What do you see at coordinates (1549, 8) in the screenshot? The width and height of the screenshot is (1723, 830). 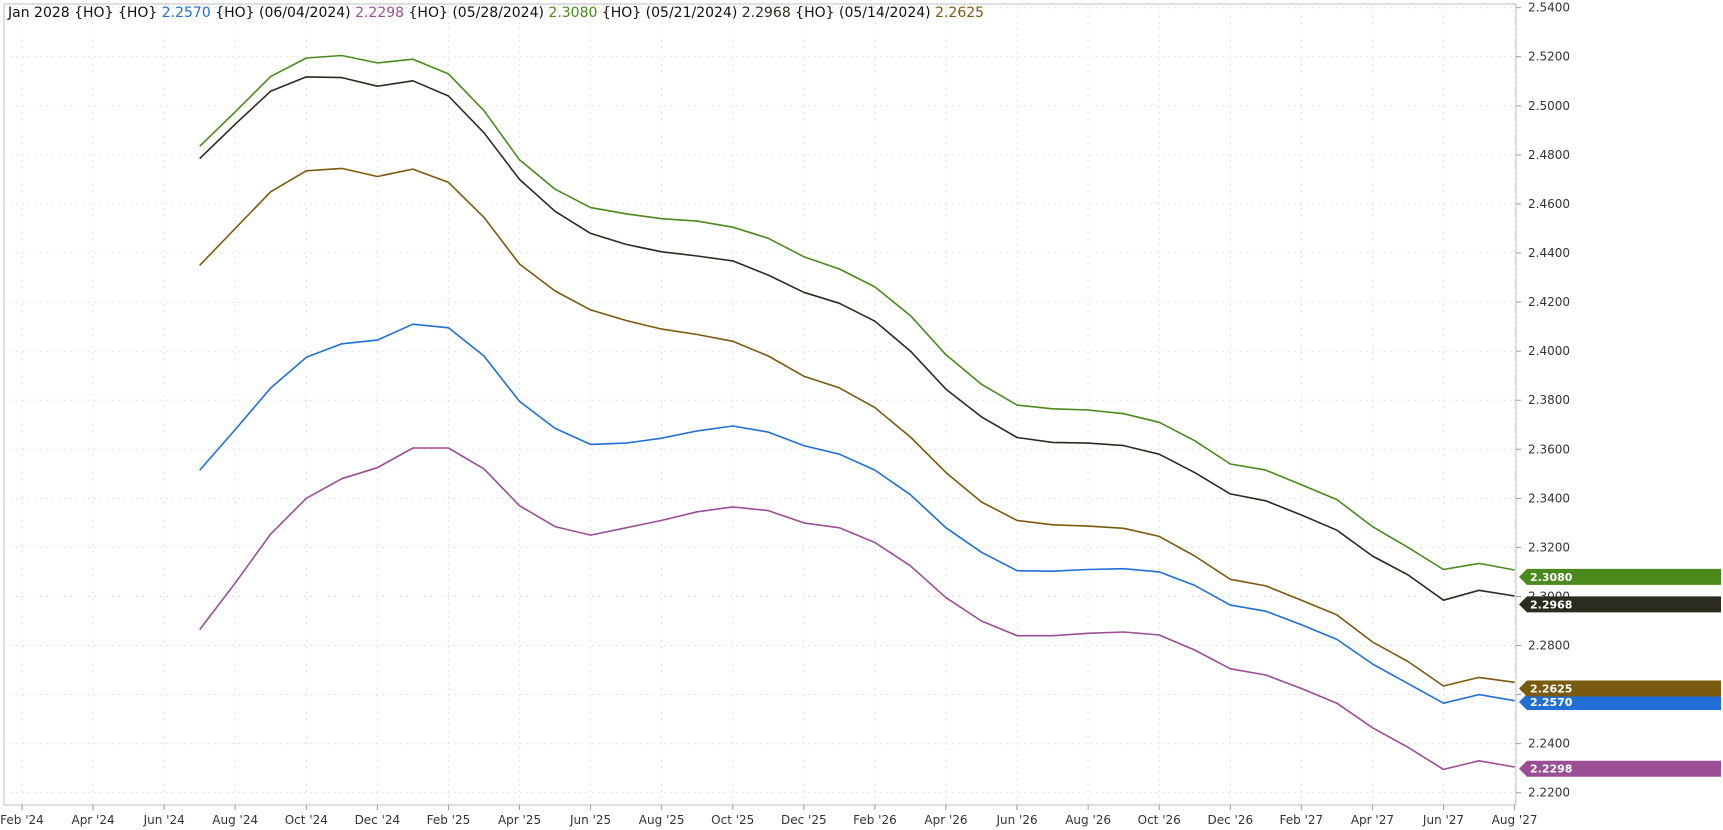 I see `y-tick-label: 2.5400` at bounding box center [1549, 8].